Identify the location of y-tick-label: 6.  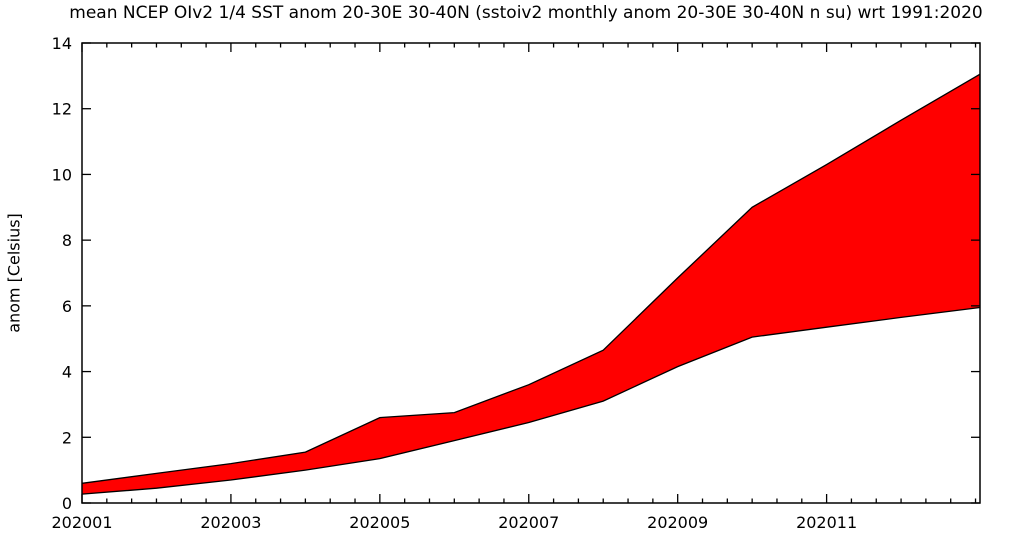
(67, 306).